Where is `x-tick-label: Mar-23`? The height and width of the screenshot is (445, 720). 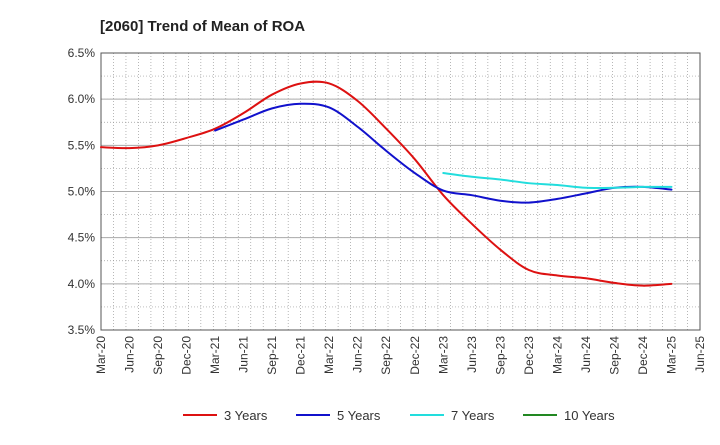 x-tick-label: Mar-23 is located at coordinates (443, 355).